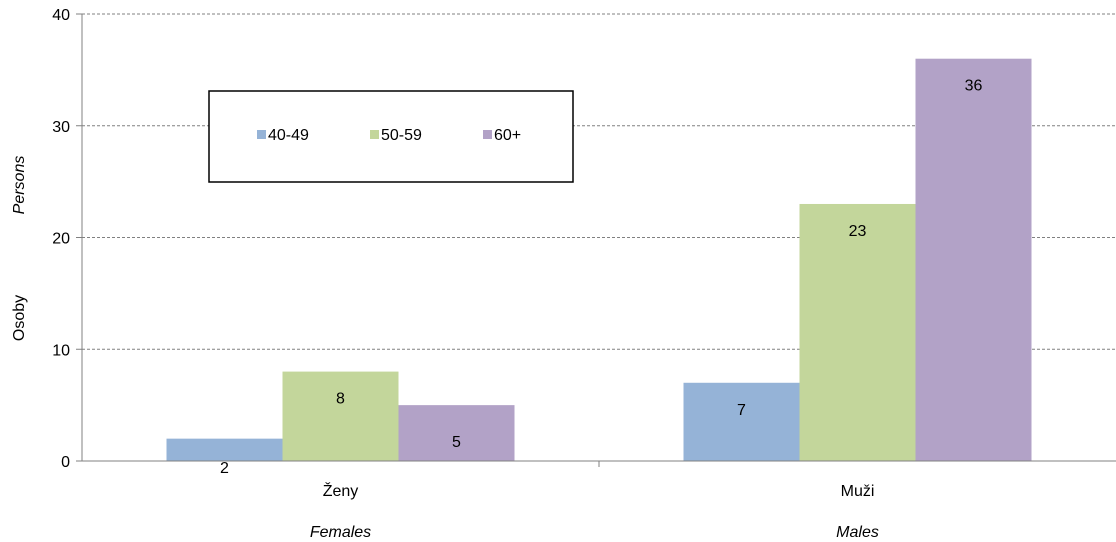 This screenshot has width=1116, height=542. I want to click on x-category-sublabel: Females, so click(340, 532).